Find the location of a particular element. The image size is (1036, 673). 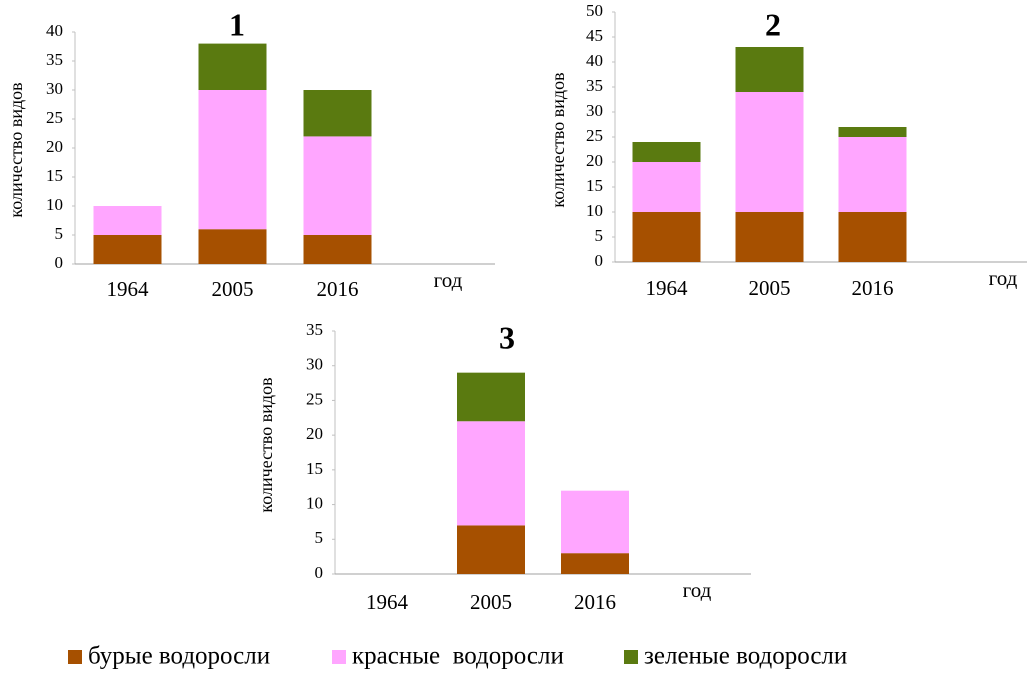

legend-label: красные водоросли is located at coordinates (458, 656).